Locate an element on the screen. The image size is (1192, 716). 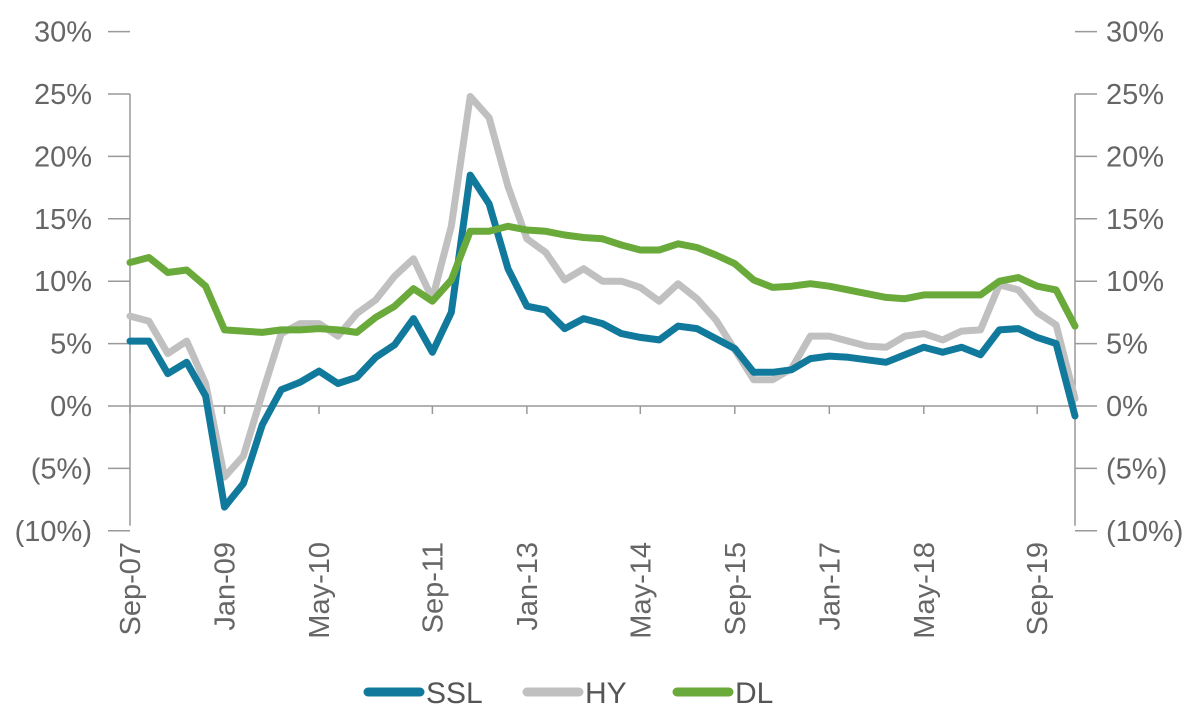
y-tick-label-right: 30% is located at coordinates (1135, 33).